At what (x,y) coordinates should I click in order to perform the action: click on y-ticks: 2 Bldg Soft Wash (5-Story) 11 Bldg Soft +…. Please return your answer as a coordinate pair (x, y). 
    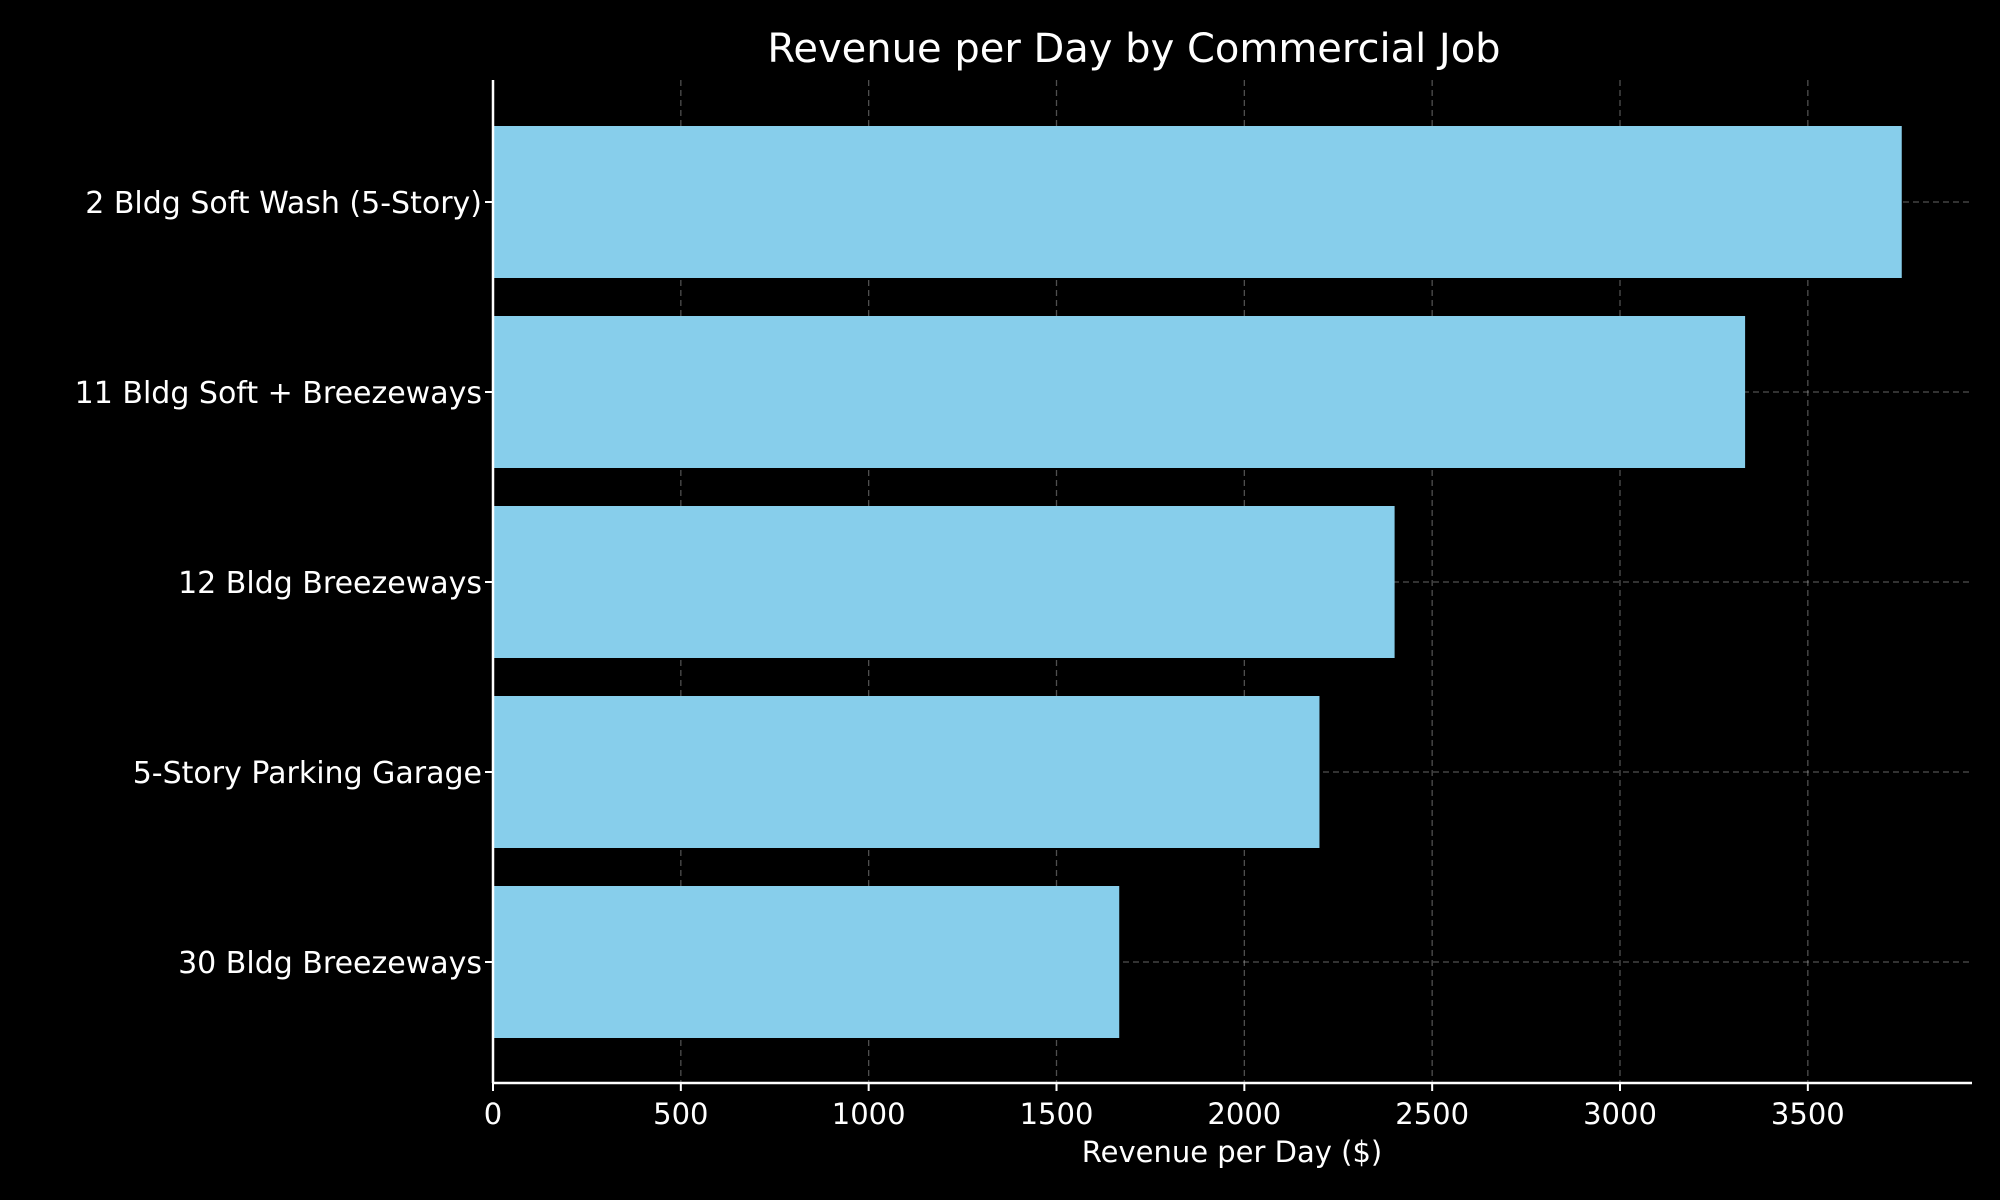
    Looking at the image, I should click on (284, 583).